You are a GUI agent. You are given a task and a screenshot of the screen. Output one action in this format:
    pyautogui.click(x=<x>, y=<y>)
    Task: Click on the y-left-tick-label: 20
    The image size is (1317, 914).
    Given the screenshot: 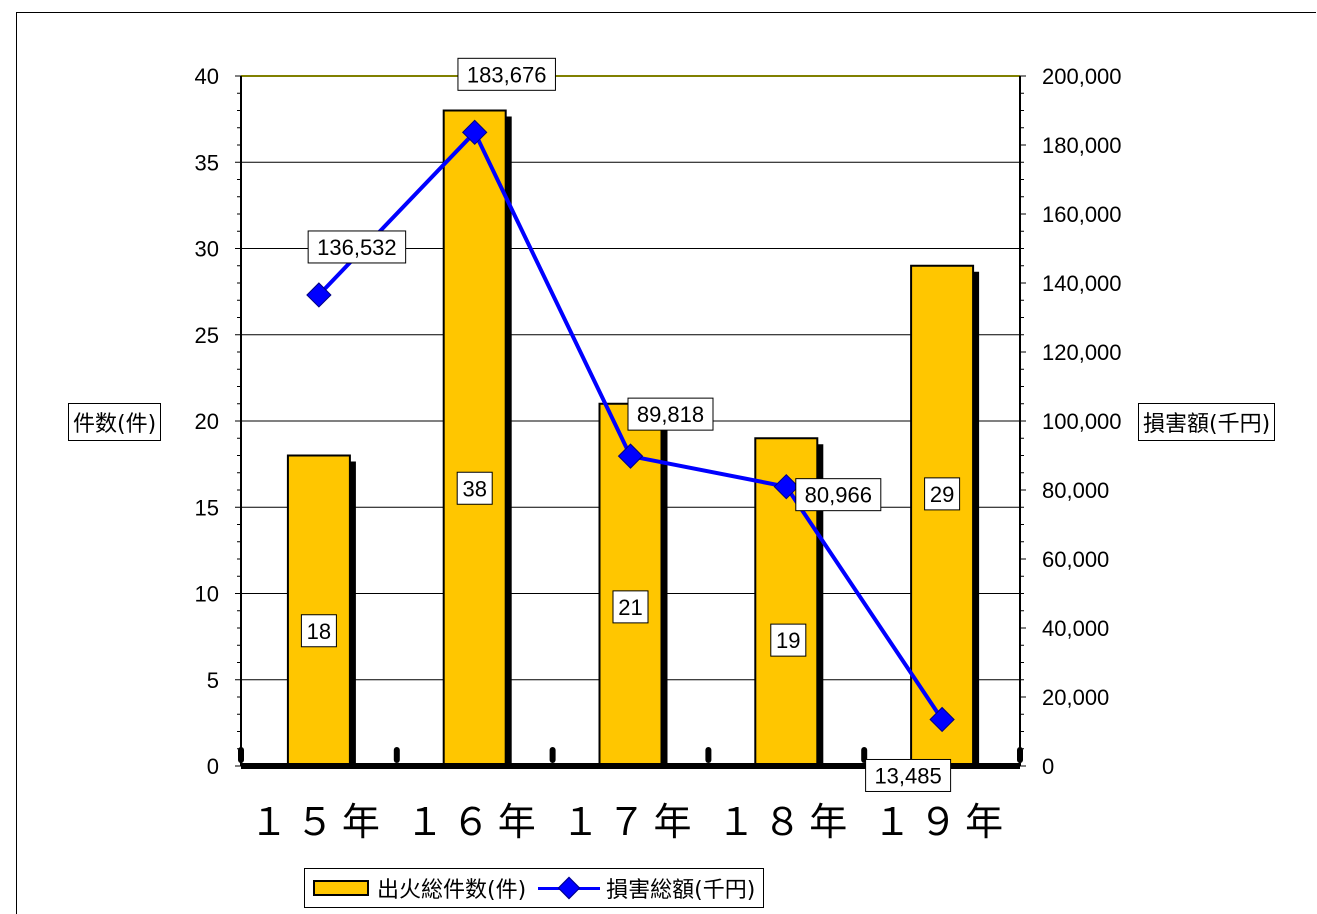 What is the action you would take?
    pyautogui.click(x=207, y=421)
    